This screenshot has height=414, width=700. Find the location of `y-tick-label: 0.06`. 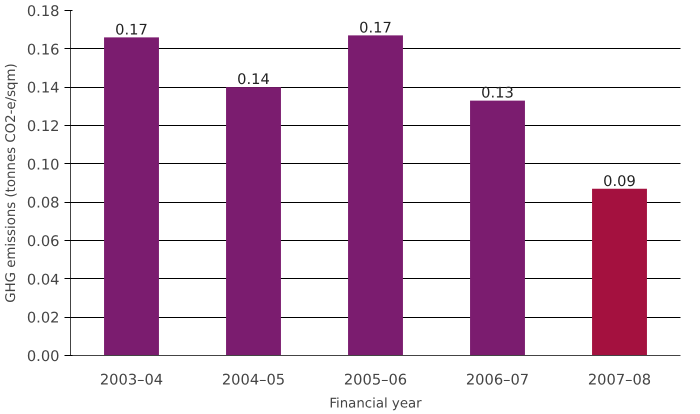

y-tick-label: 0.06 is located at coordinates (43, 241).